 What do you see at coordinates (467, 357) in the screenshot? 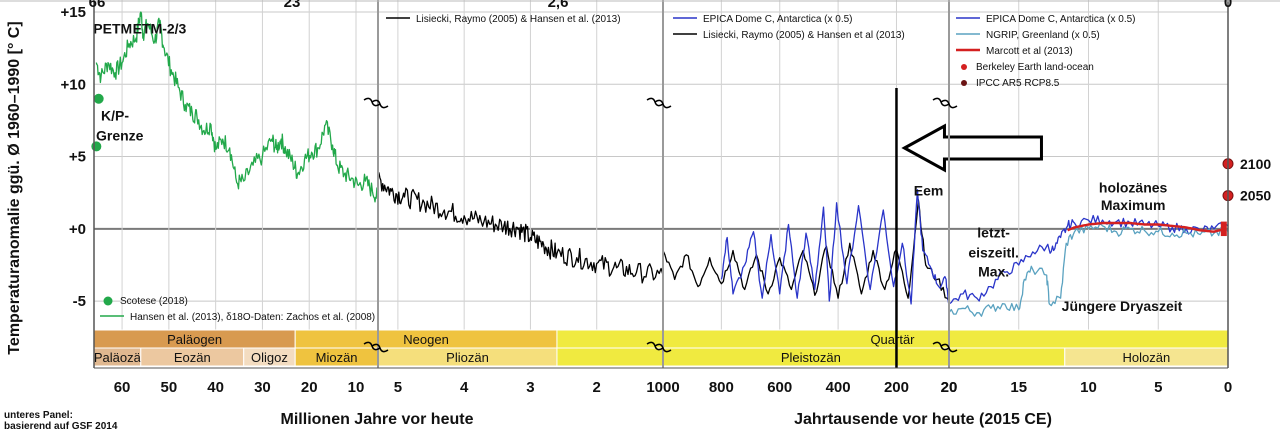
I see `period-label: Pliozän` at bounding box center [467, 357].